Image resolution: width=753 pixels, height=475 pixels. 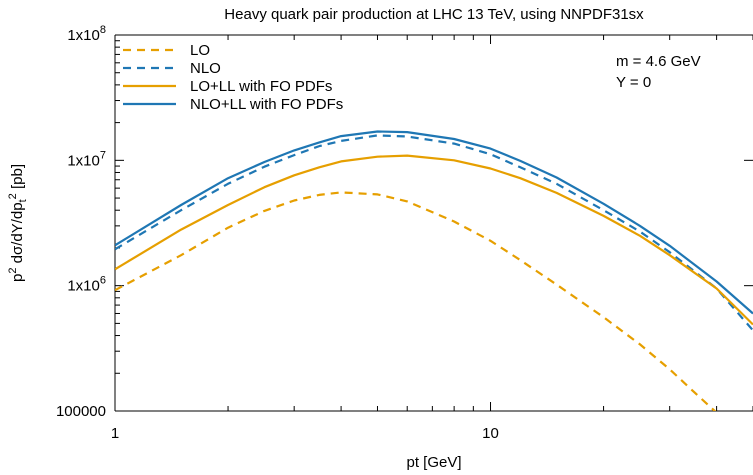 What do you see at coordinates (13, 196) in the screenshot?
I see `y-label-sup2: 2` at bounding box center [13, 196].